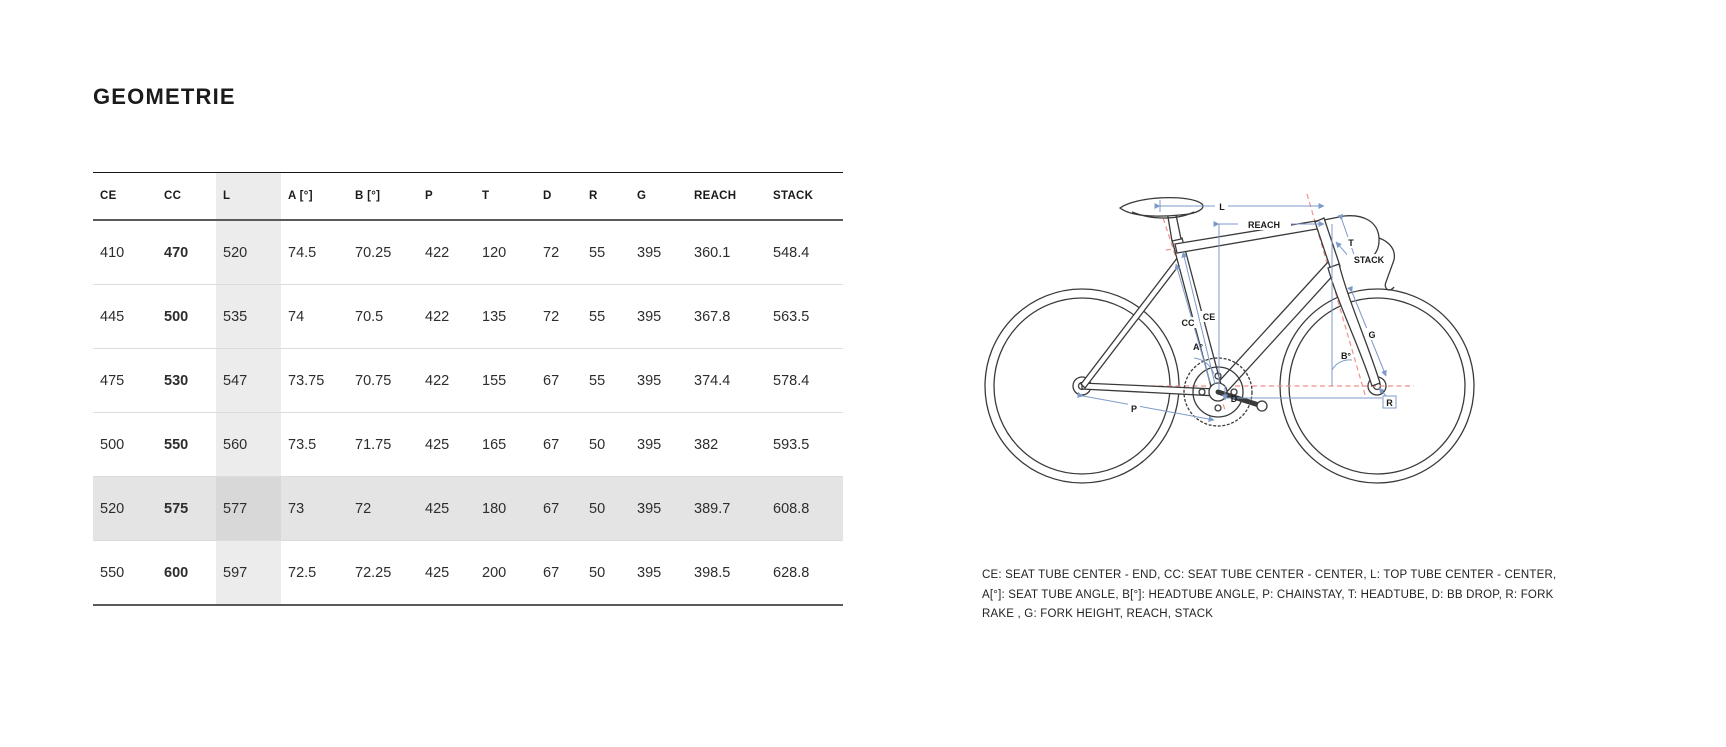 The height and width of the screenshot is (747, 1726). Describe the element at coordinates (248, 508) in the screenshot. I see `table-cell: 577` at that location.